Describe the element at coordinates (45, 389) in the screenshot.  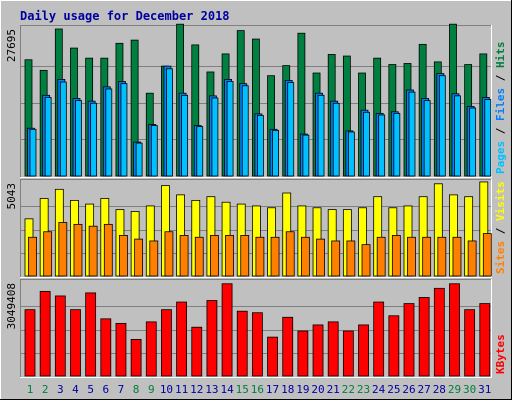
I see `x-tick-label-day-2: 2` at that location.